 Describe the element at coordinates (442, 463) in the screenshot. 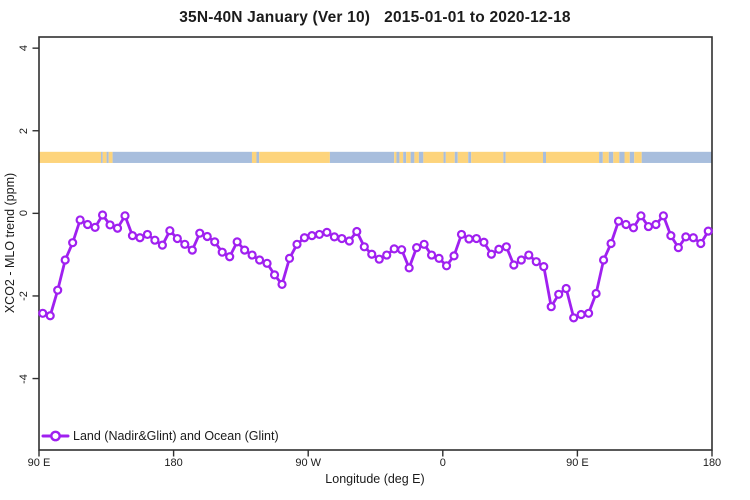

I see `x-tick-label: 0` at that location.